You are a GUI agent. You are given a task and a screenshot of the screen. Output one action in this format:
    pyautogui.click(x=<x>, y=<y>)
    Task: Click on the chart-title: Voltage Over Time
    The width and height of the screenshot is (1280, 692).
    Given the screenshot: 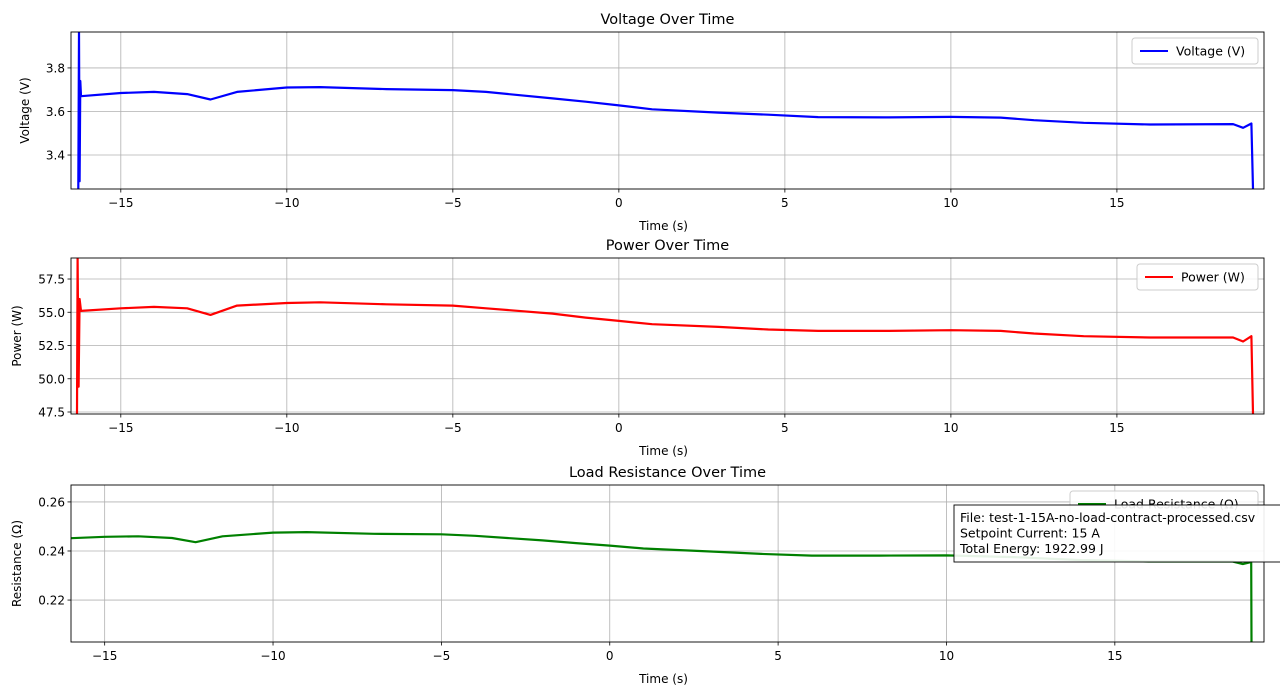 What is the action you would take?
    pyautogui.click(x=668, y=20)
    